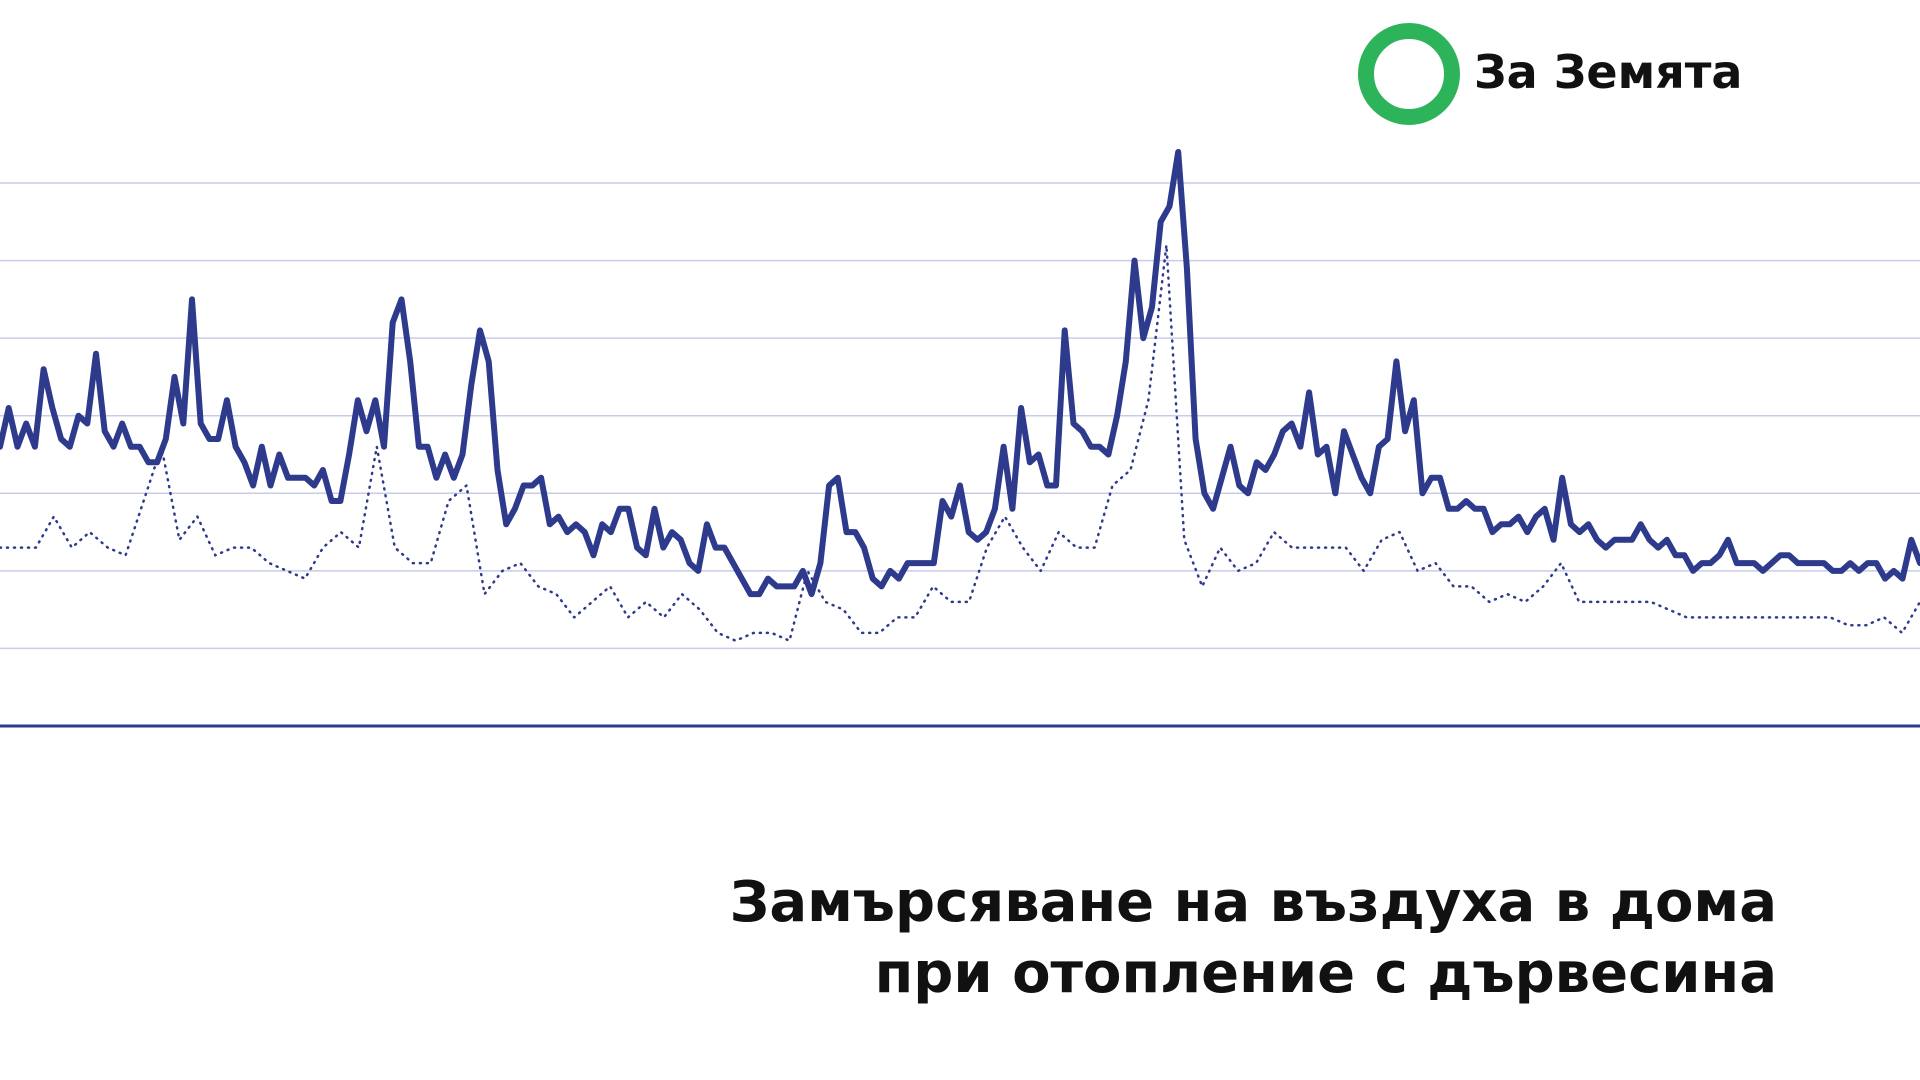 The image size is (1920, 1080). What do you see at coordinates (1253, 902) in the screenshot?
I see `chart-title: Замърсяване на въздуха в дома` at bounding box center [1253, 902].